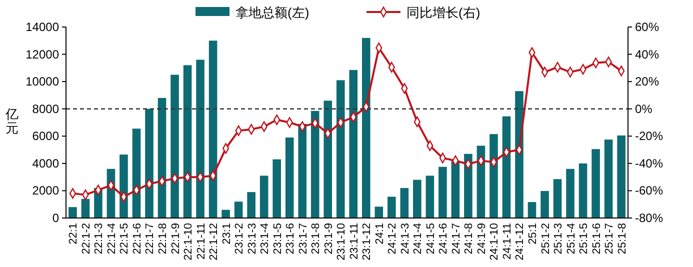 The image size is (693, 267). I want to click on x-tick-label: 24:1-12, so click(520, 241).